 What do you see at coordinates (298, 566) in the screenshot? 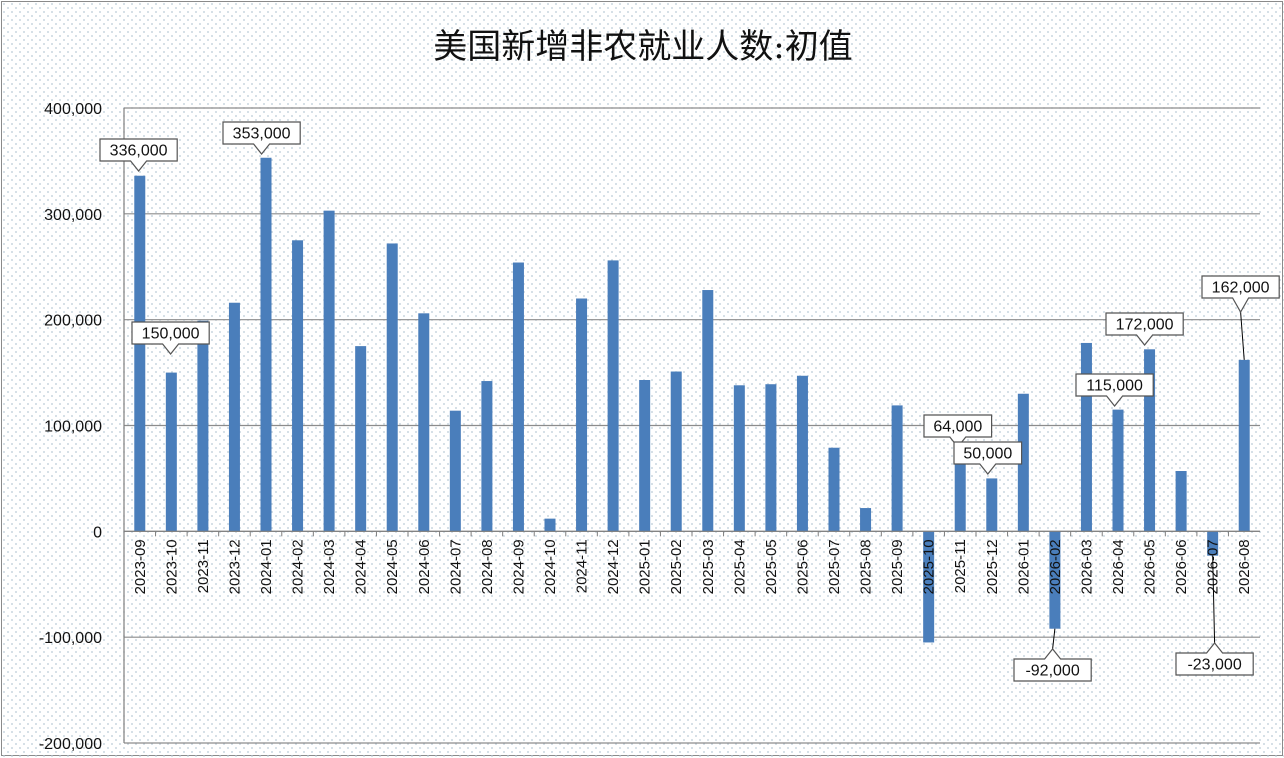
I see `x-tick-label: 2024-02` at bounding box center [298, 566].